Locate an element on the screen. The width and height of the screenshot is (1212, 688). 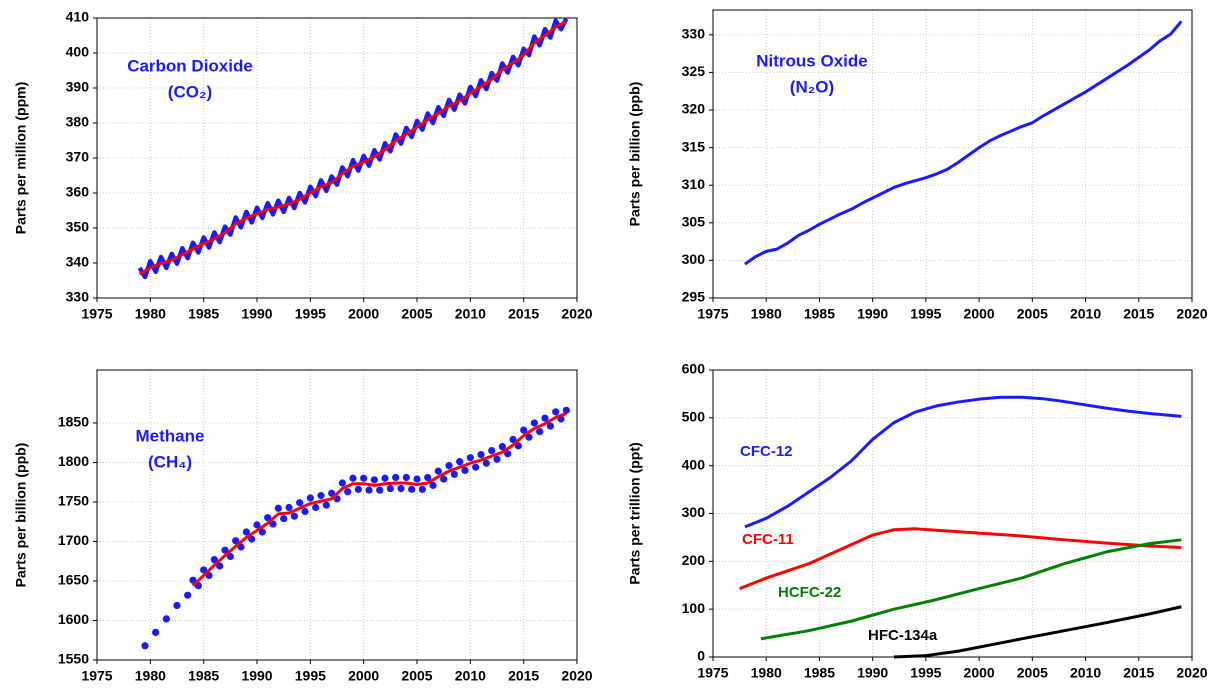
y-tick-label: 330 is located at coordinates (78, 297).